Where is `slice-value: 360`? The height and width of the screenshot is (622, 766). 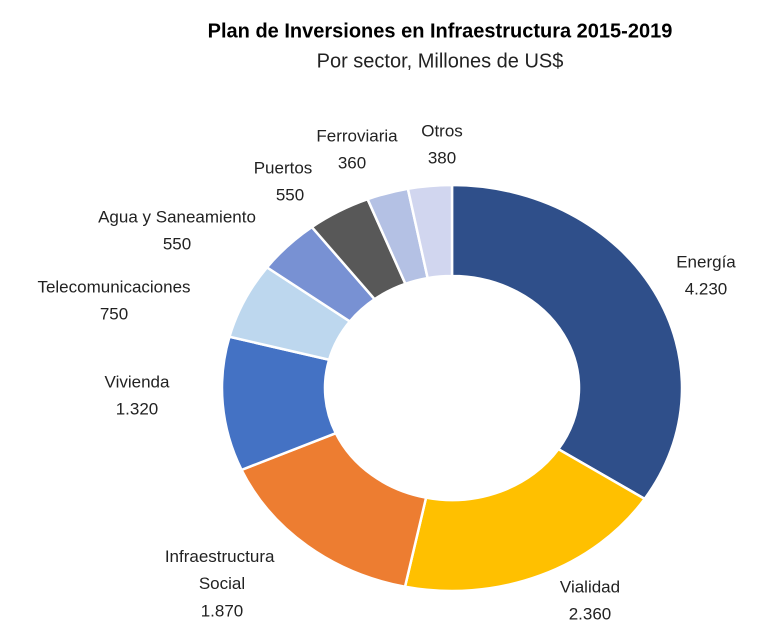
slice-value: 360 is located at coordinates (352, 162).